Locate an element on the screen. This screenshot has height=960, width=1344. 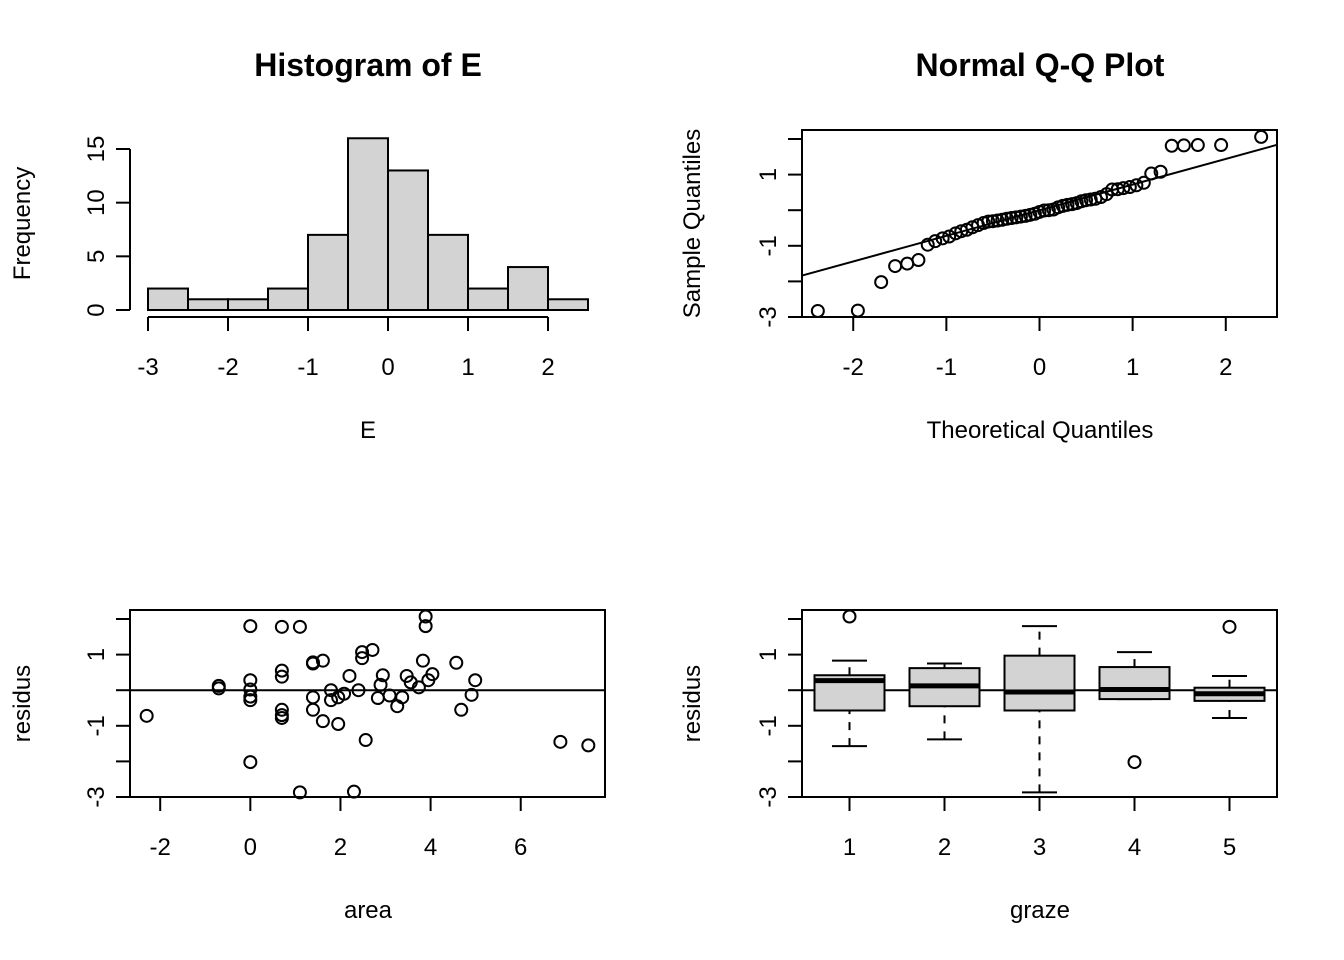
y-axis-label: Sample Quantiles is located at coordinates (692, 223).